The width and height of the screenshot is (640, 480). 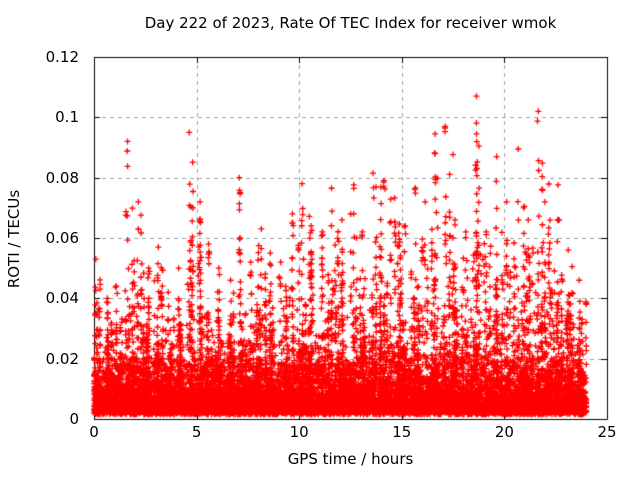 What do you see at coordinates (299, 432) in the screenshot?
I see `x-tick-label: 10` at bounding box center [299, 432].